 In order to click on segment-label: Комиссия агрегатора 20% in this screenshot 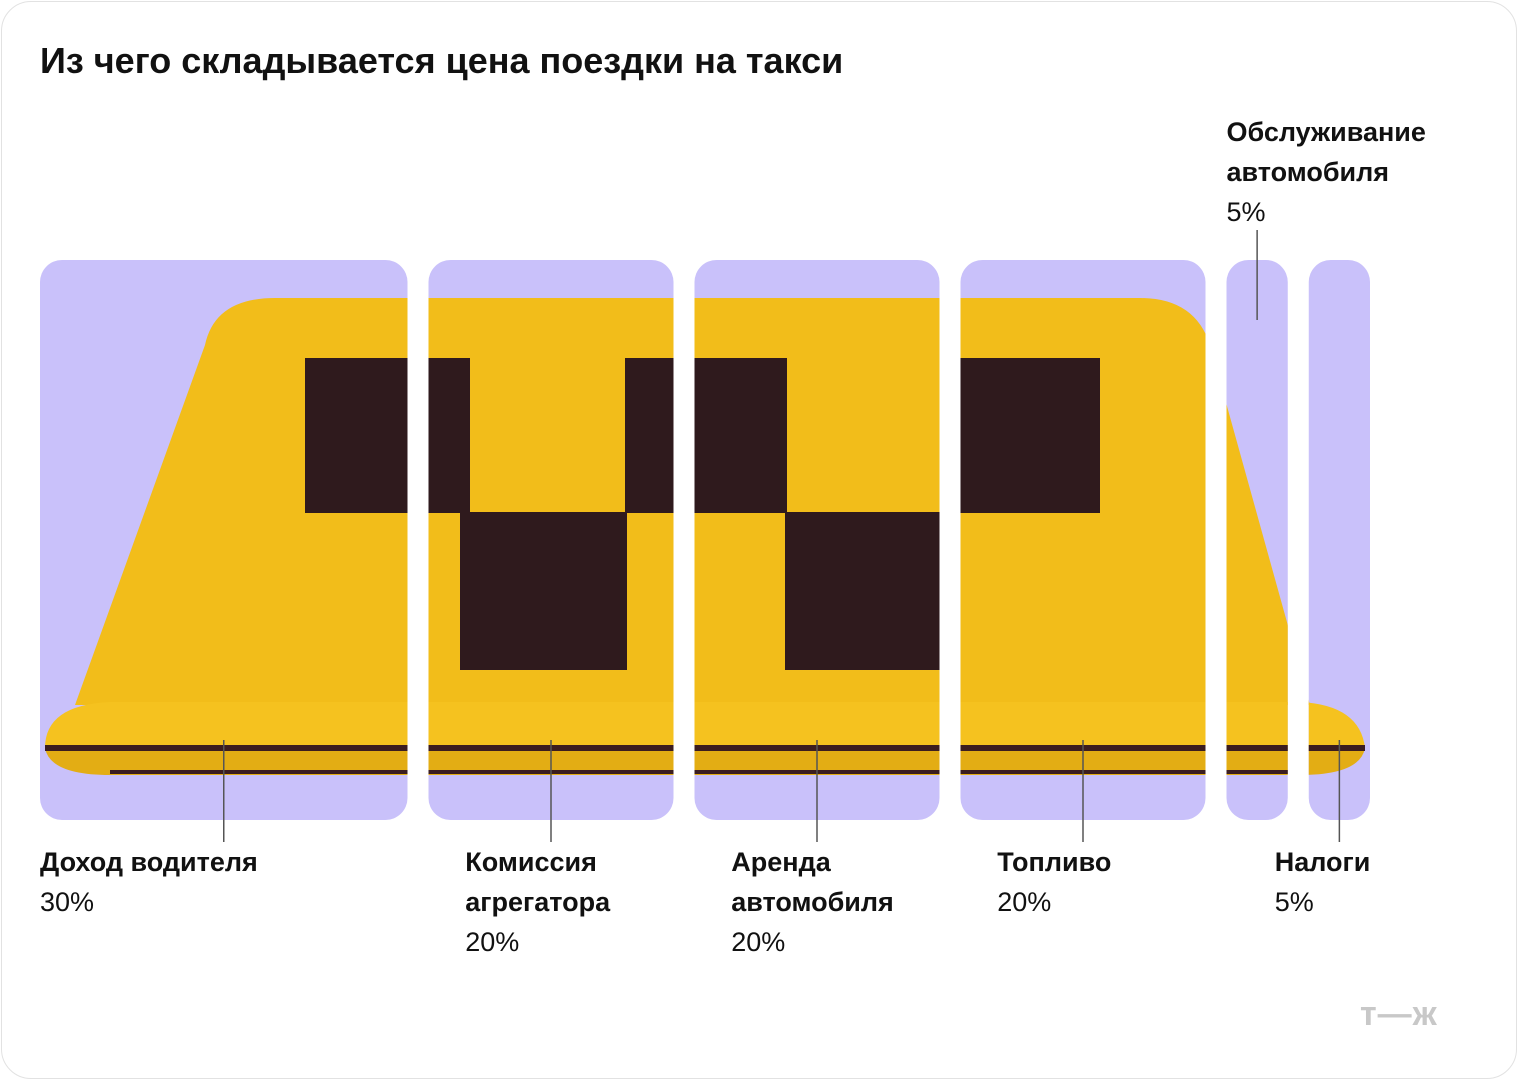, I will do `click(560, 902)`.